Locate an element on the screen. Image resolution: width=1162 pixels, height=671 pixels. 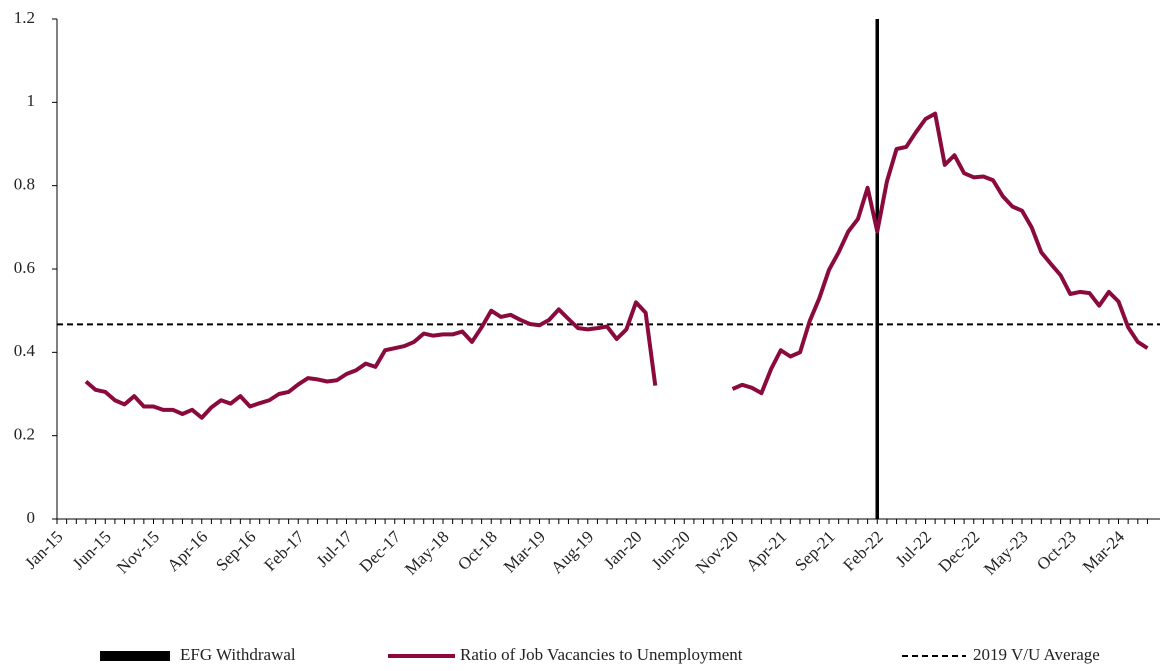
x-tick-label: Feb-22 is located at coordinates (862, 550).